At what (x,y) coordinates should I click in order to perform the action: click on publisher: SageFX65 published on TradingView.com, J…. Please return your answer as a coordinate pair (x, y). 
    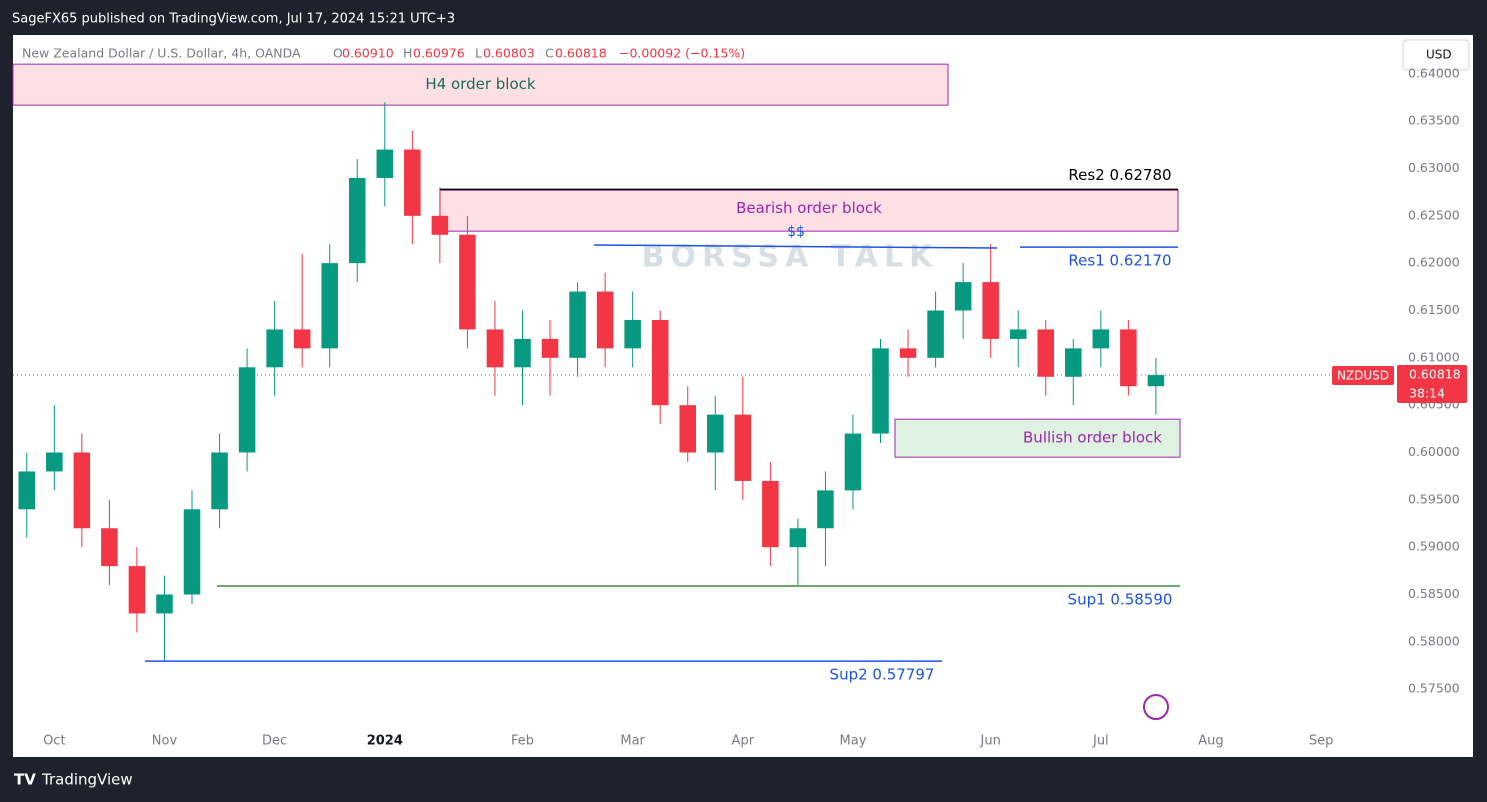
    Looking at the image, I should click on (233, 19).